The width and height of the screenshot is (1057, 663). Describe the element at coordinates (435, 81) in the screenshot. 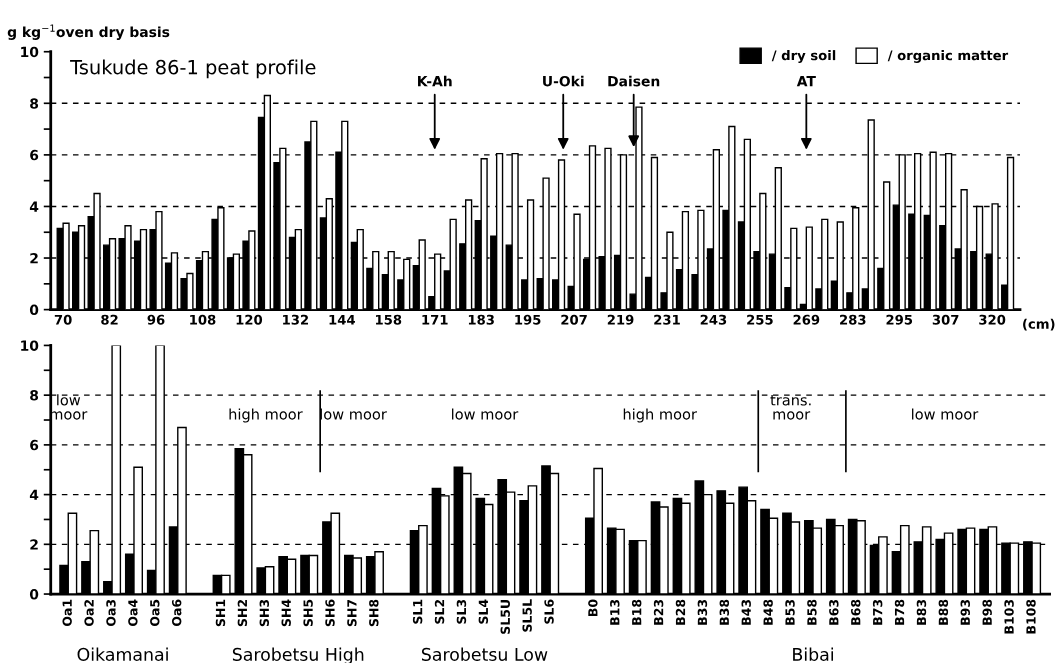

I see `annotation: K-Ah` at that location.